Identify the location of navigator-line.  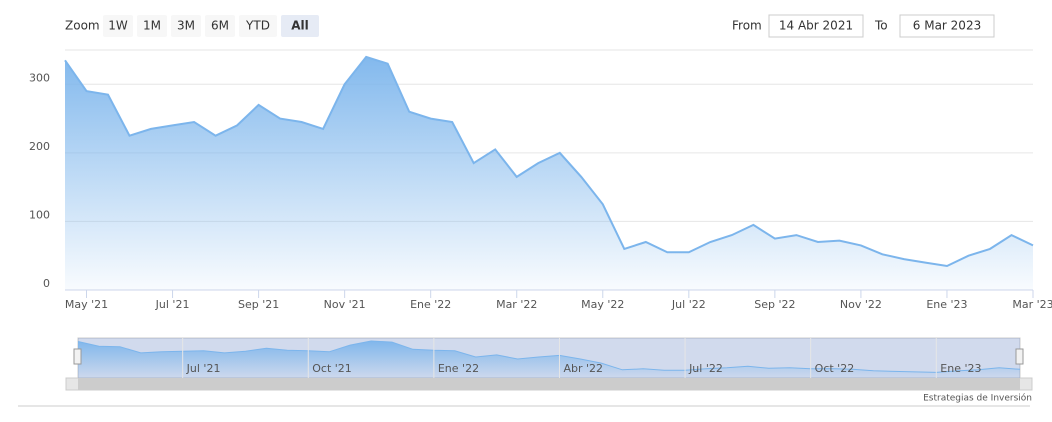
(549, 356).